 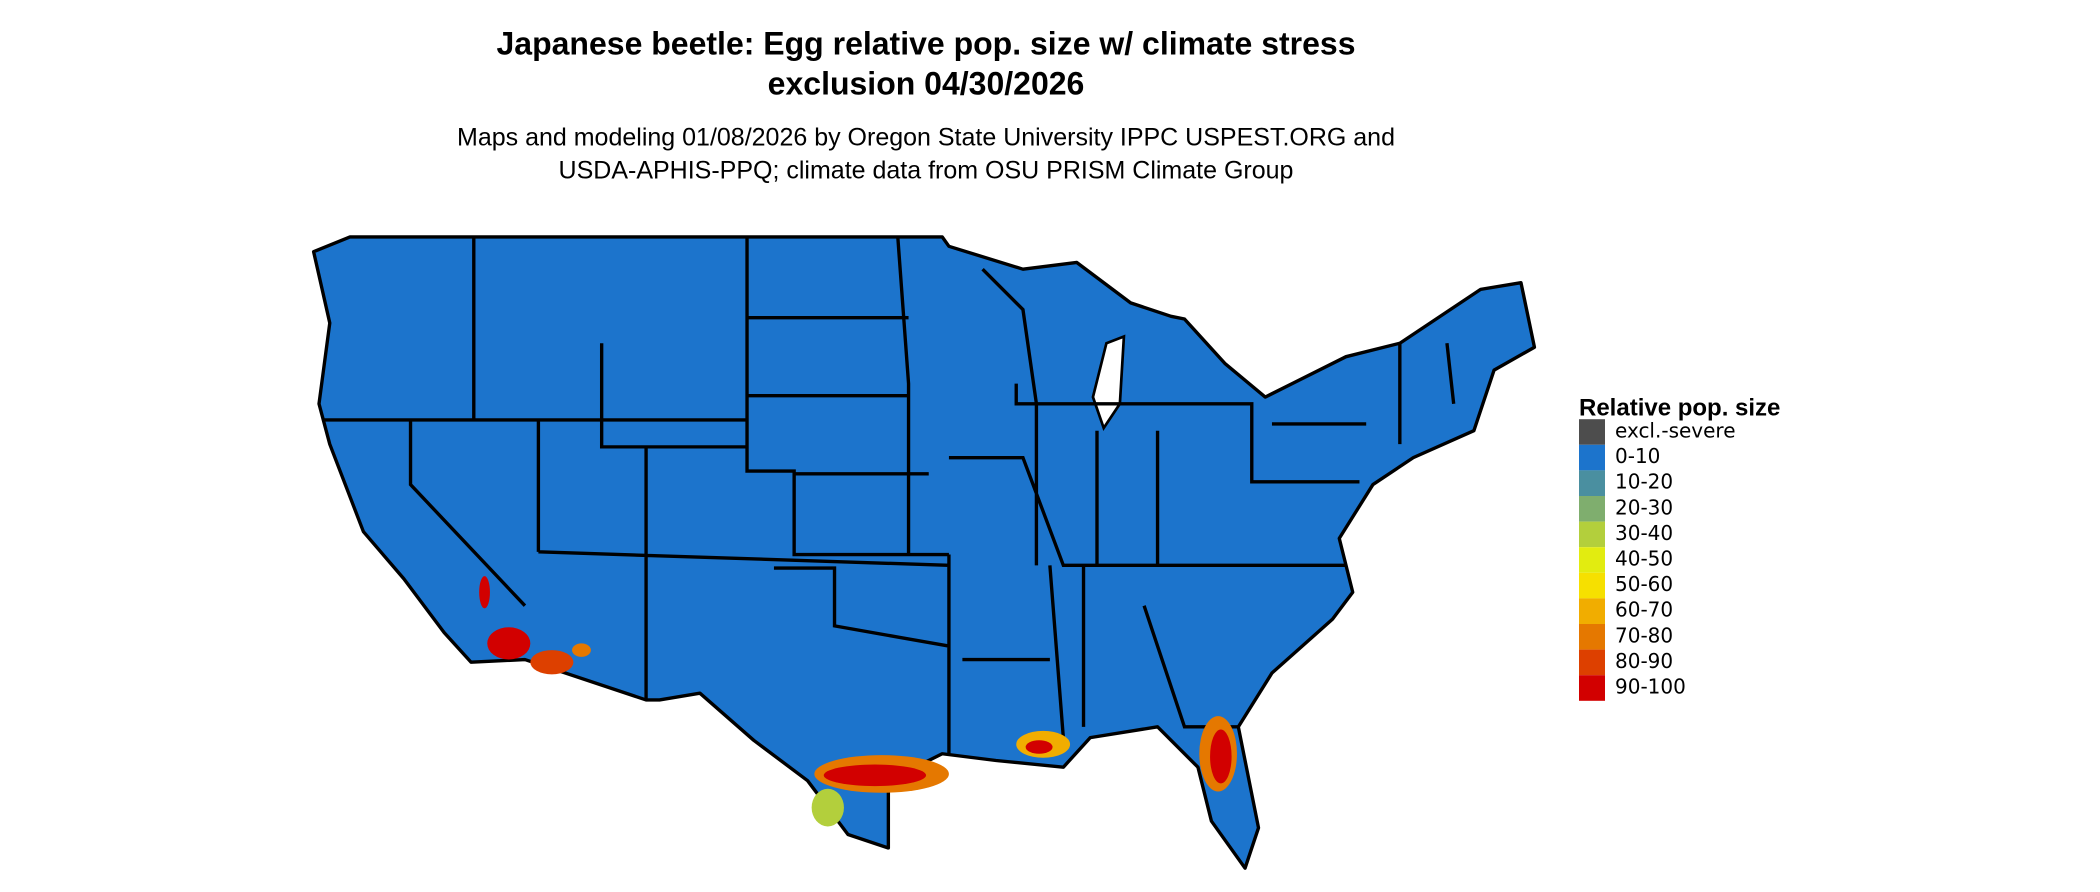 I want to click on legend-label: 90-100, so click(x=1650, y=687).